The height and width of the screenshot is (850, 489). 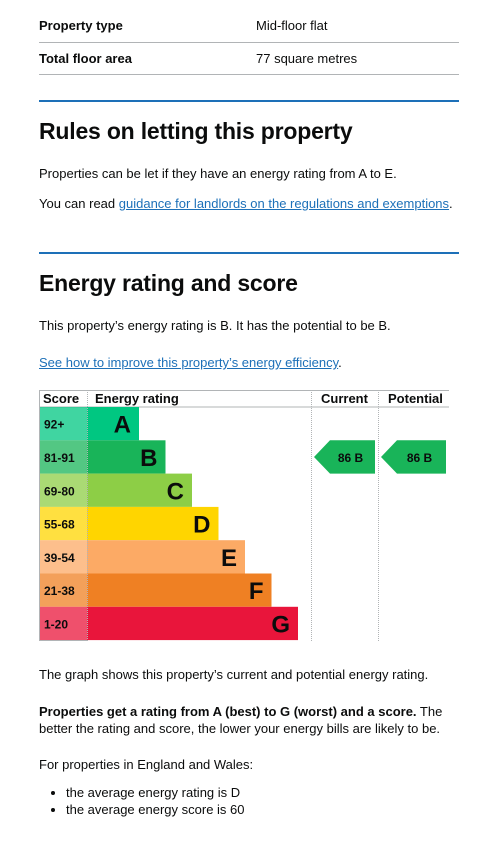 I want to click on score-cell-g, so click(x=63, y=623).